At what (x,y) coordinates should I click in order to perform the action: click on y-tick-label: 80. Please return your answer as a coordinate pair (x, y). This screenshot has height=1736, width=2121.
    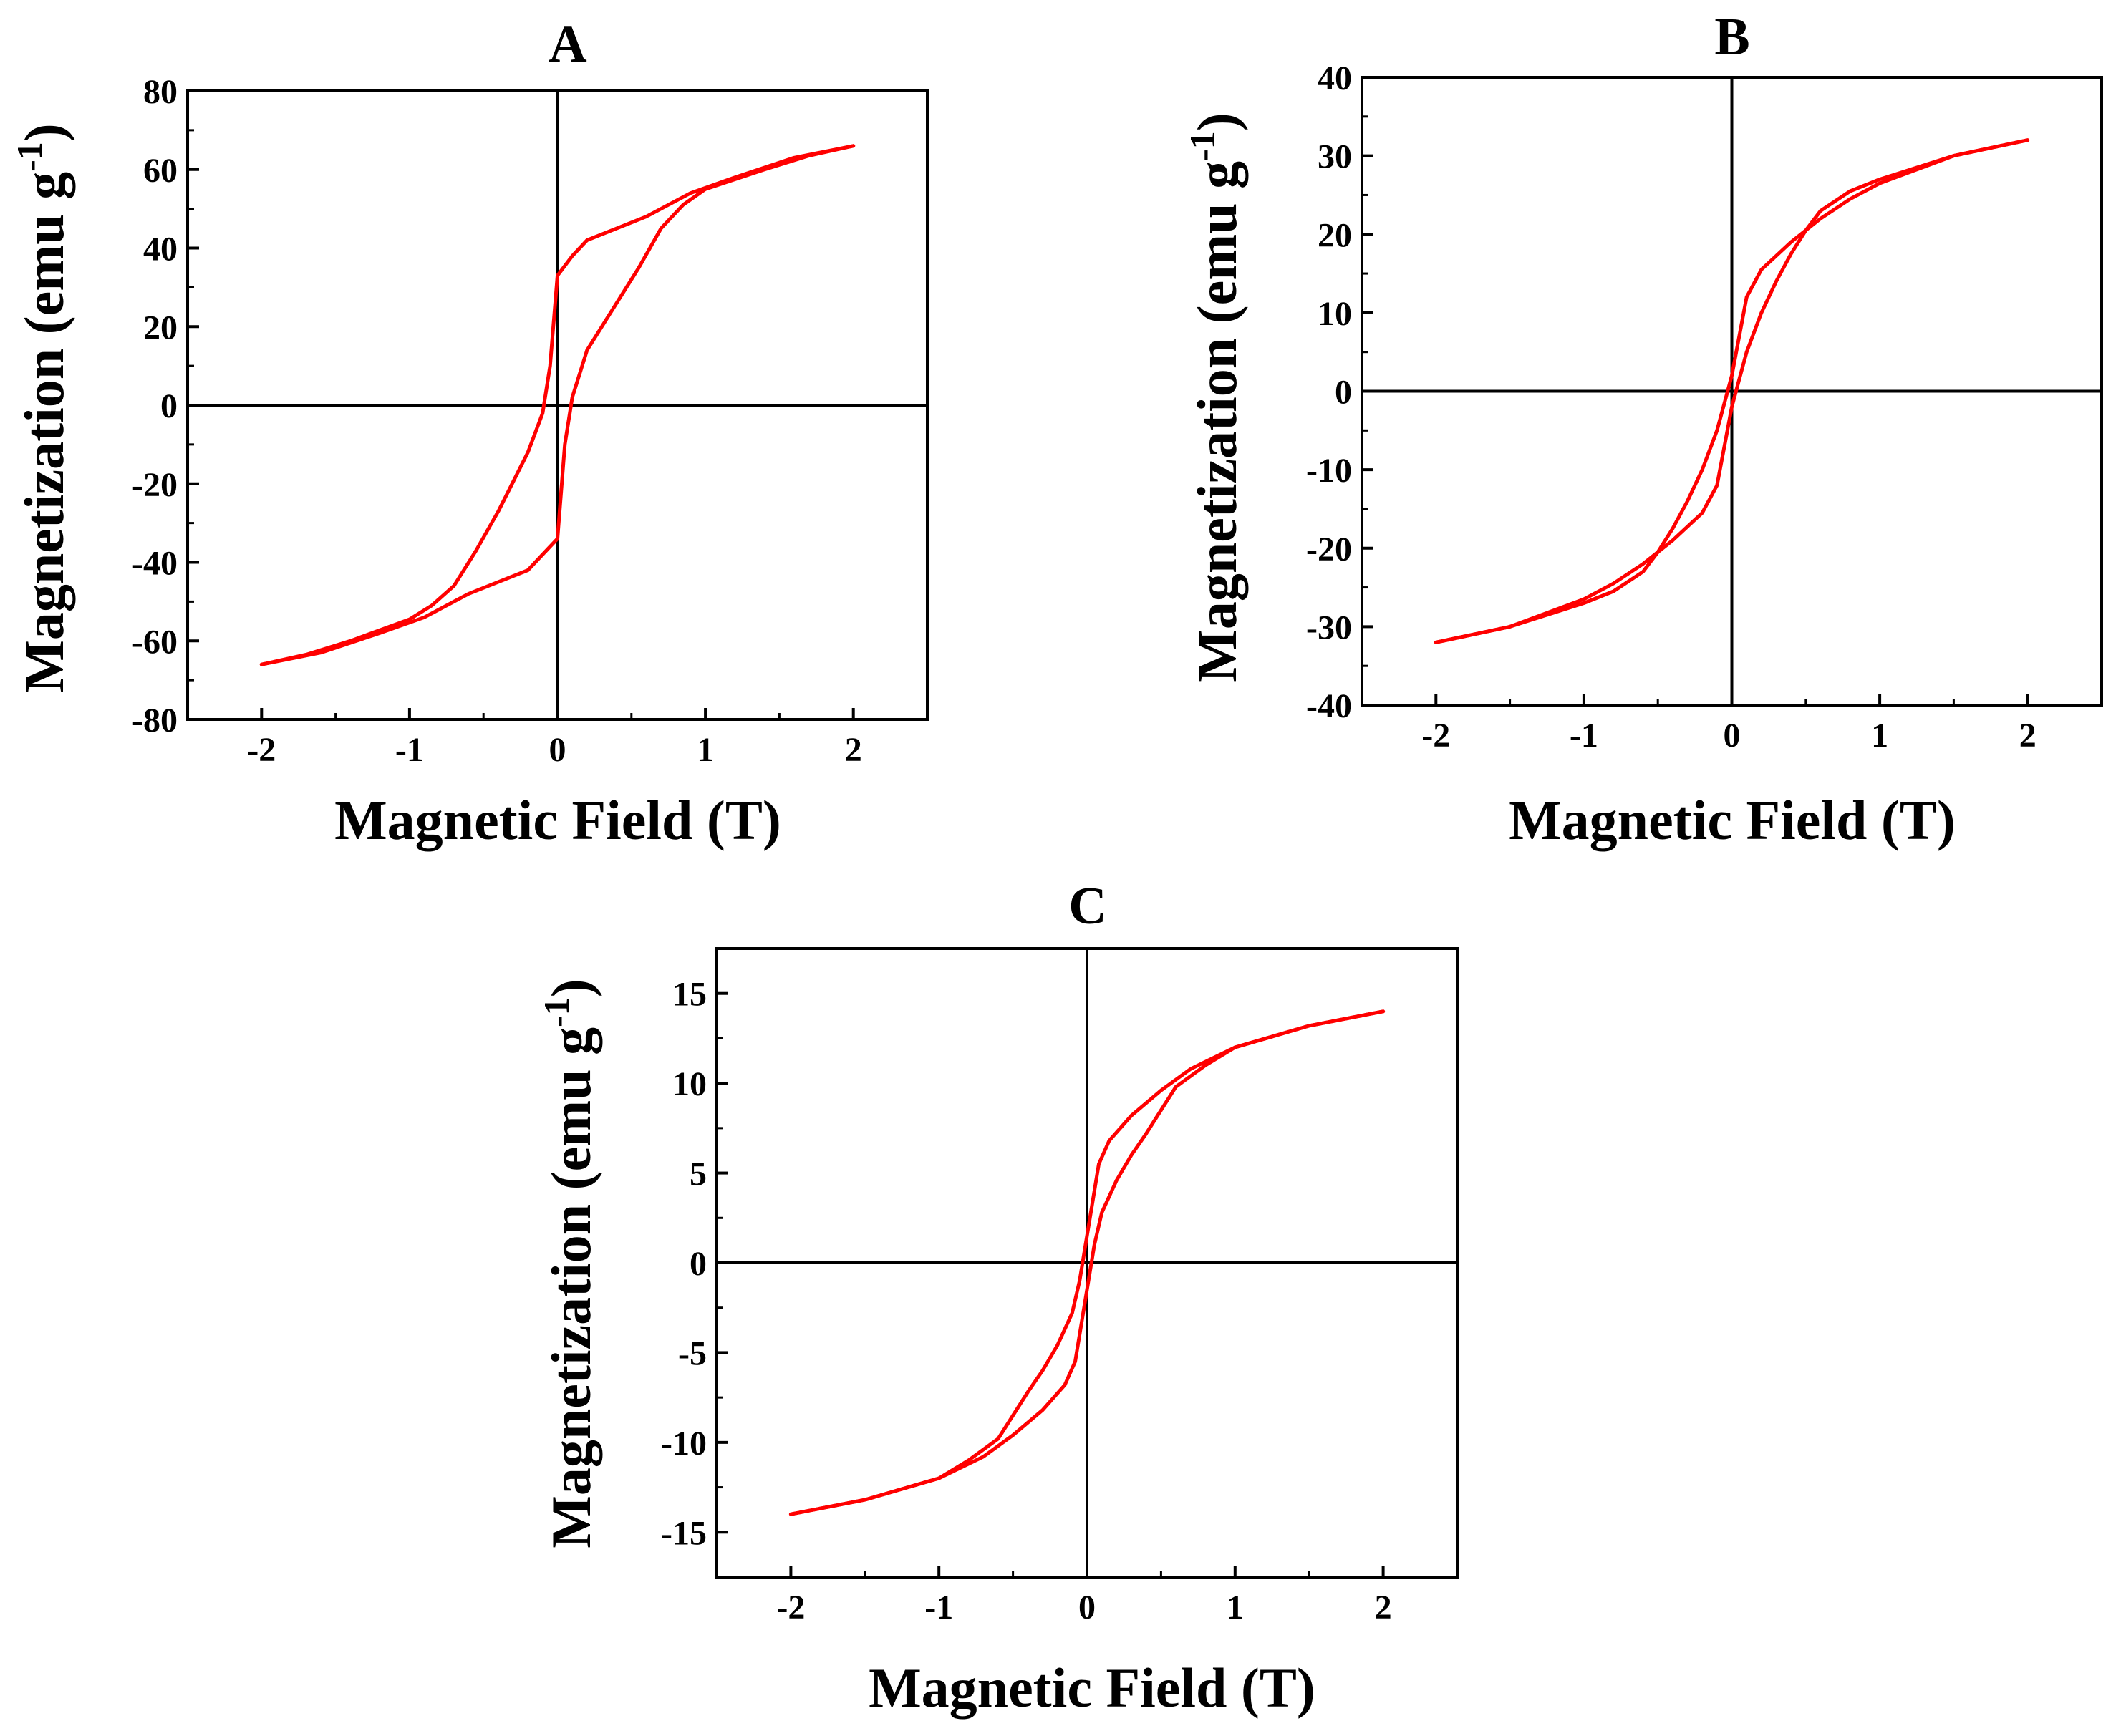
    Looking at the image, I should click on (160, 92).